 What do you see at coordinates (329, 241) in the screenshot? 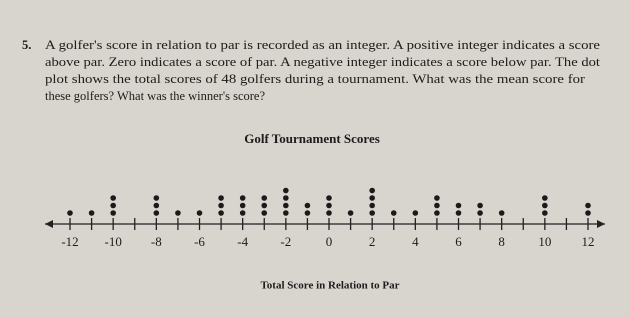
I see `x-tick-label: 0` at bounding box center [329, 241].